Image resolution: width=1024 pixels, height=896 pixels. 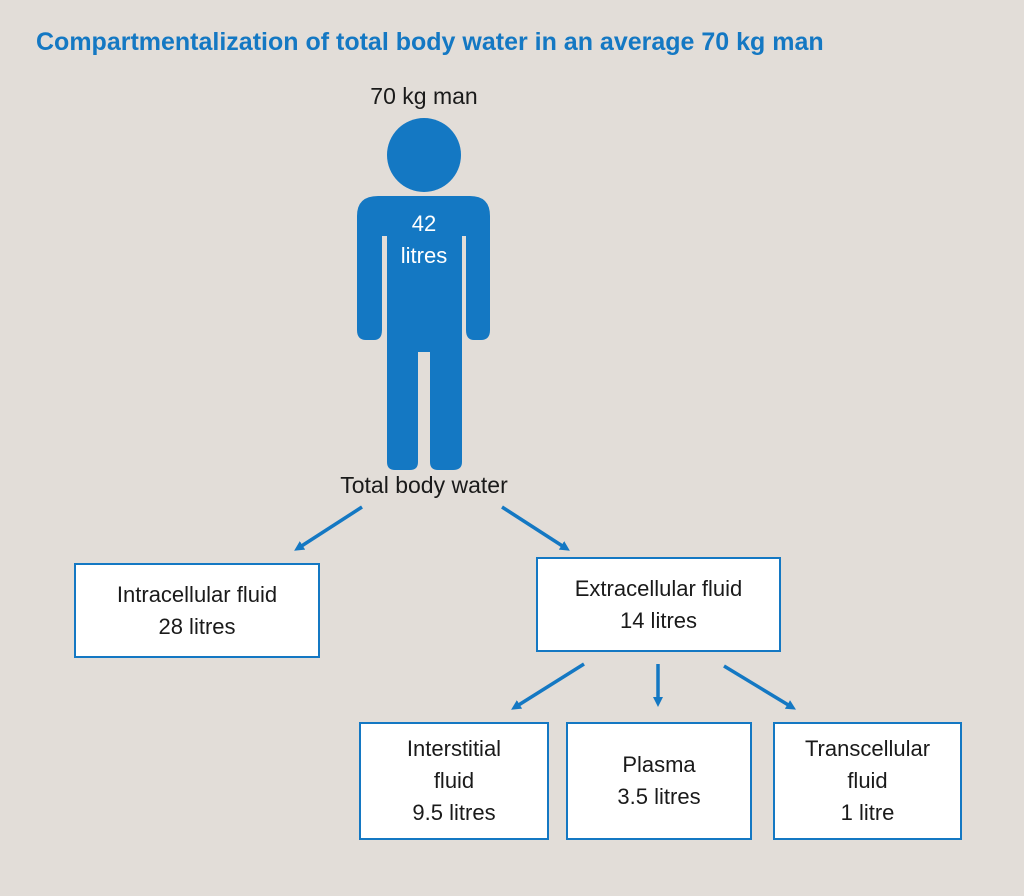 What do you see at coordinates (535, 528) in the screenshot?
I see `arrow-to-extracellular` at bounding box center [535, 528].